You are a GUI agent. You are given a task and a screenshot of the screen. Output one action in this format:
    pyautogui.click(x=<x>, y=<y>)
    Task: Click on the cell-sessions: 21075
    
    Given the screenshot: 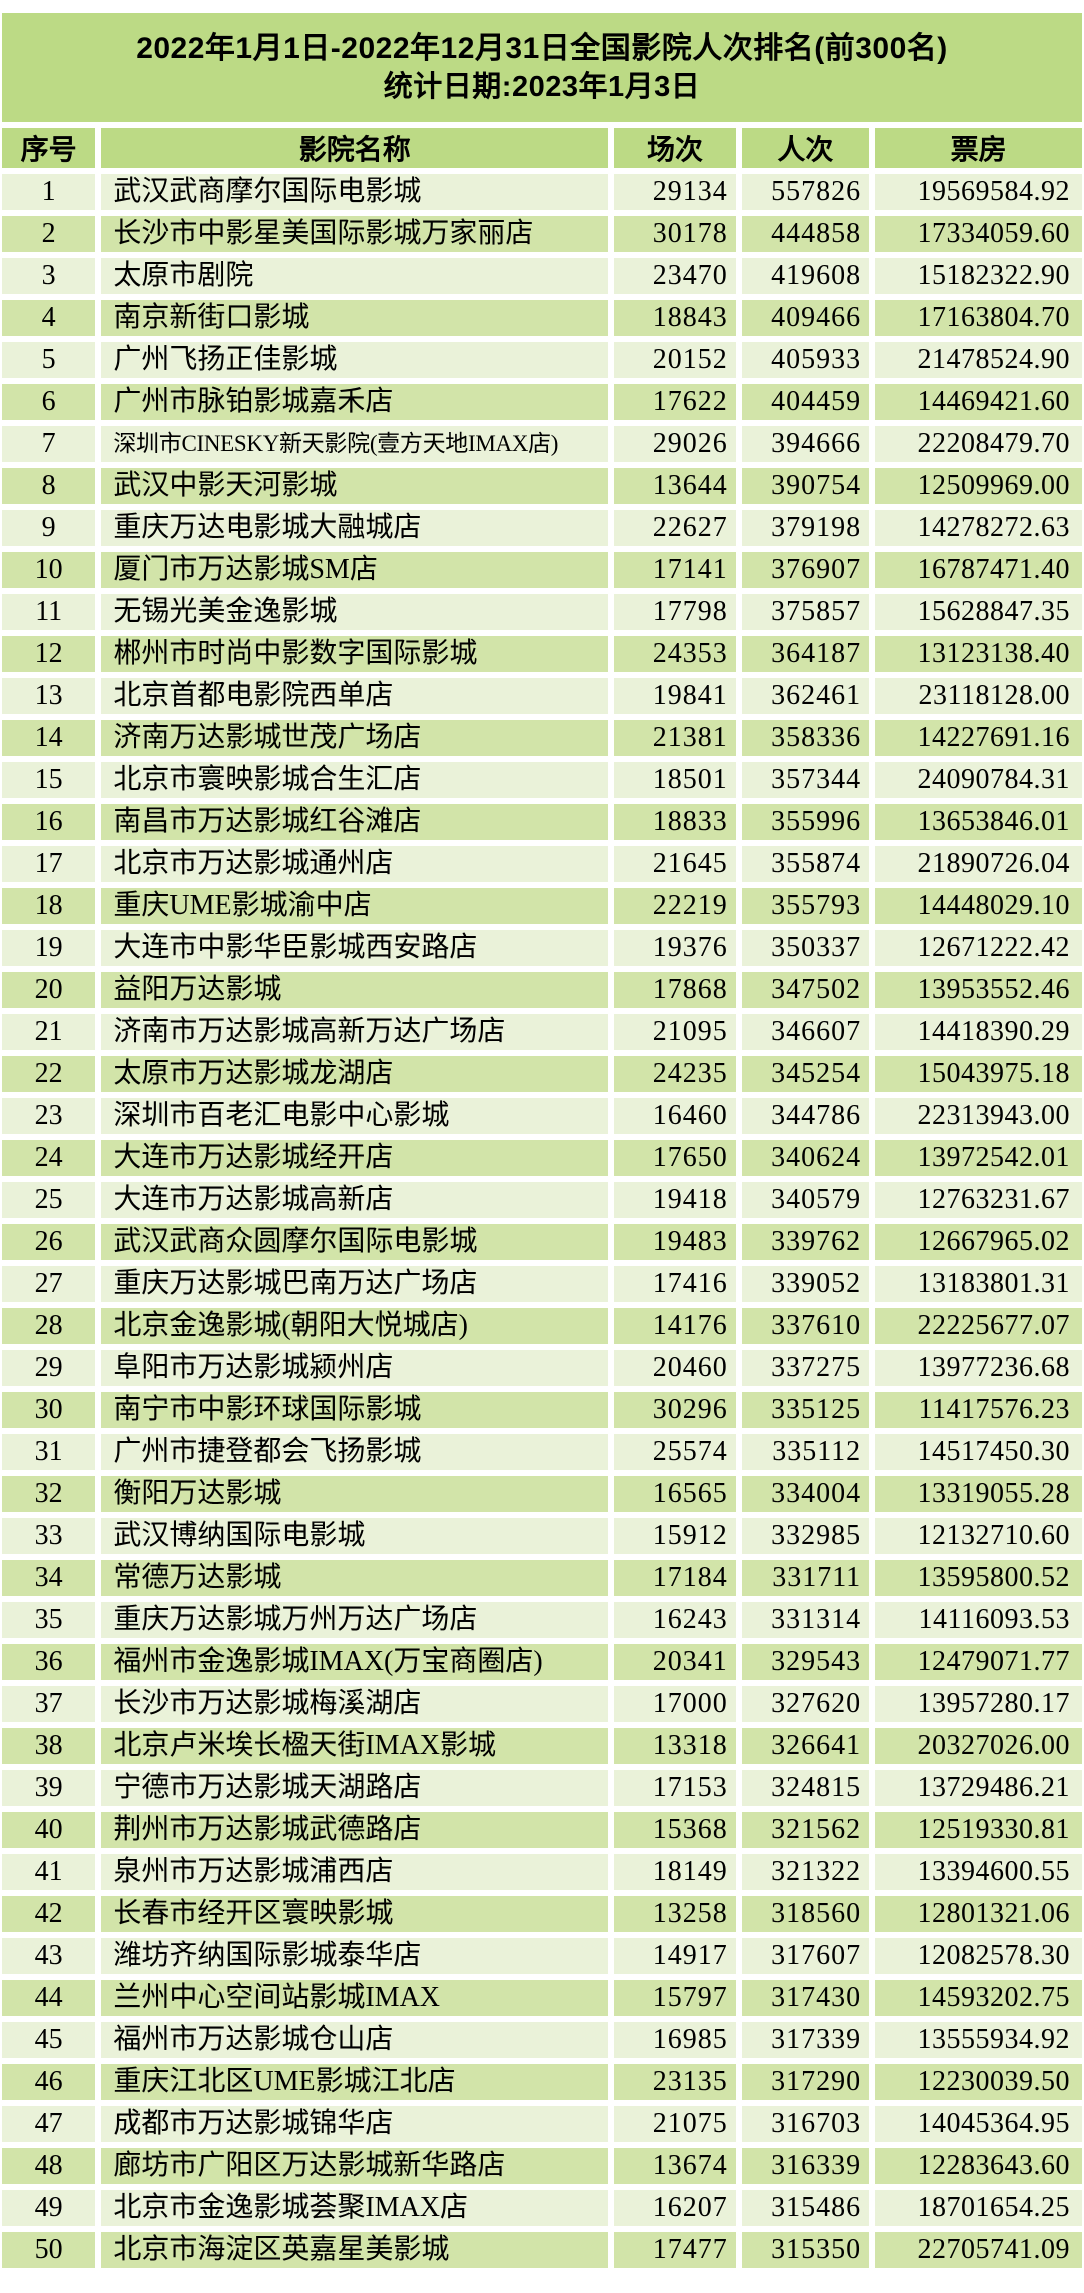 What is the action you would take?
    pyautogui.click(x=675, y=2124)
    